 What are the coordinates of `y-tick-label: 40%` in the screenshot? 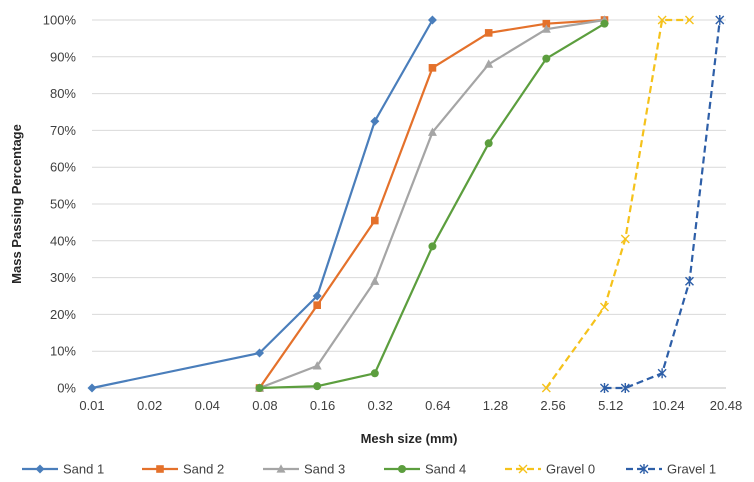 It's located at (63, 240).